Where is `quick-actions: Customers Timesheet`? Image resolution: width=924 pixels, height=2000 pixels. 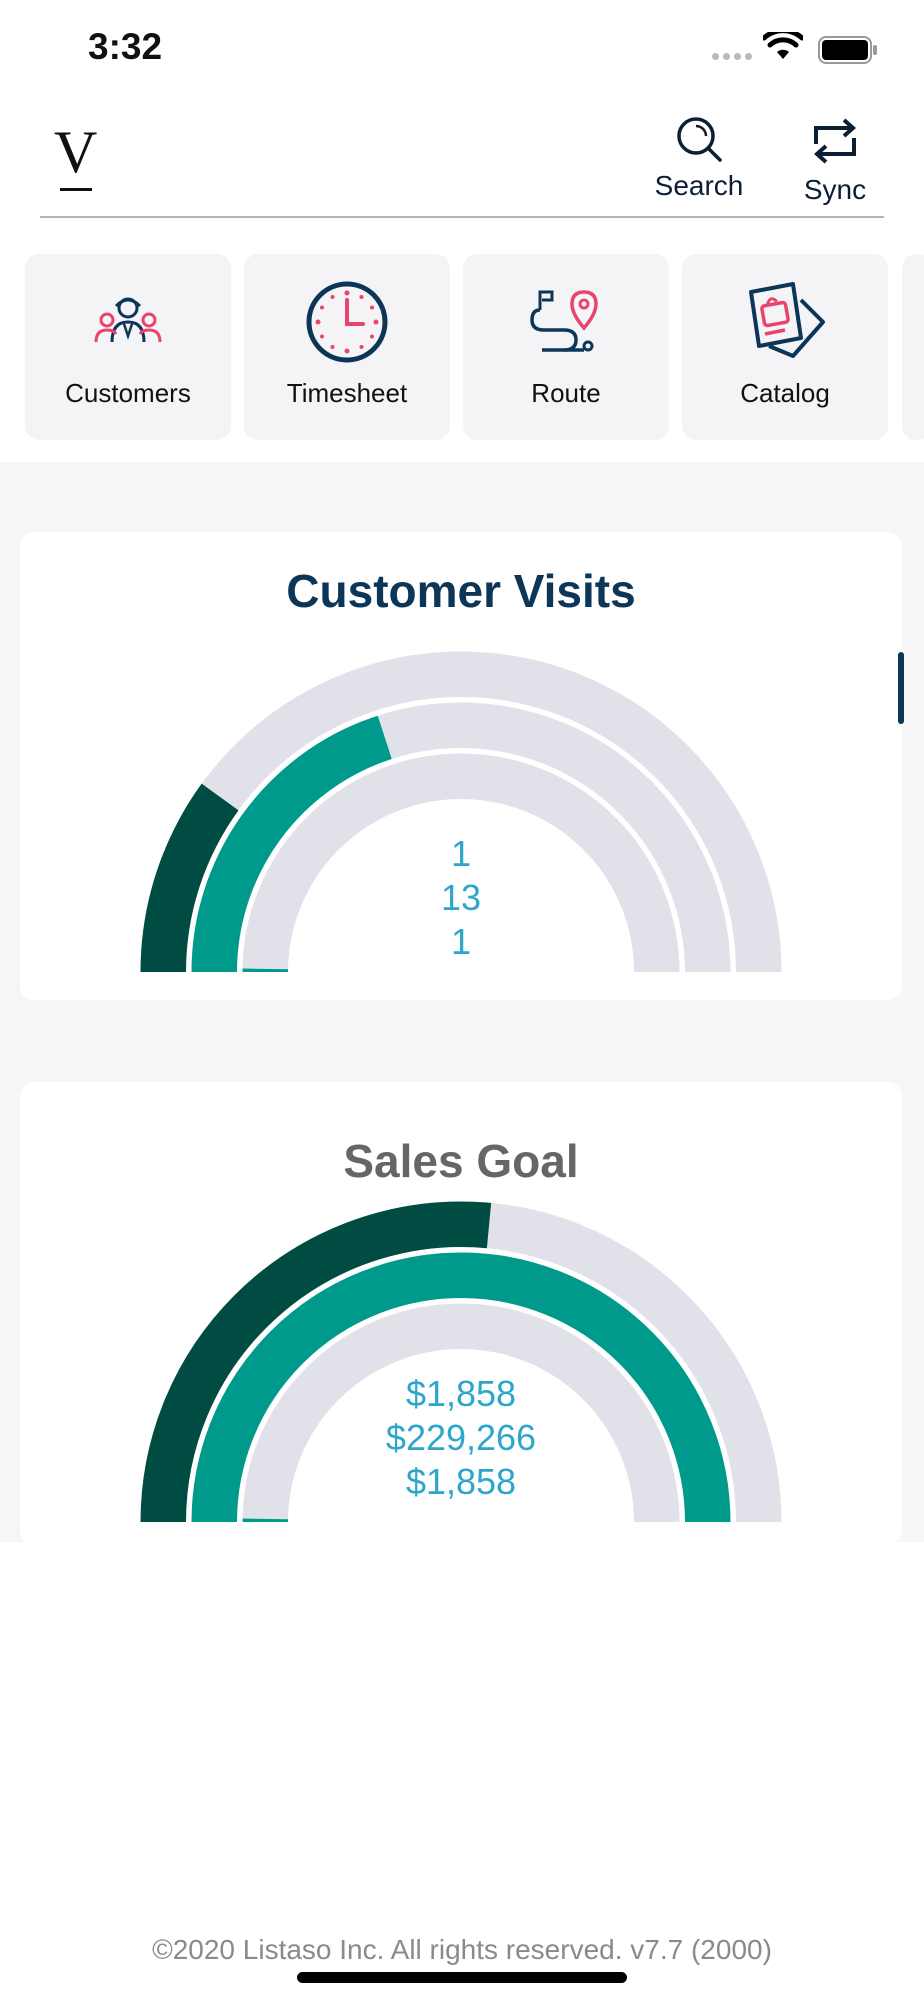 quick-actions: Customers Timesheet is located at coordinates (462, 347).